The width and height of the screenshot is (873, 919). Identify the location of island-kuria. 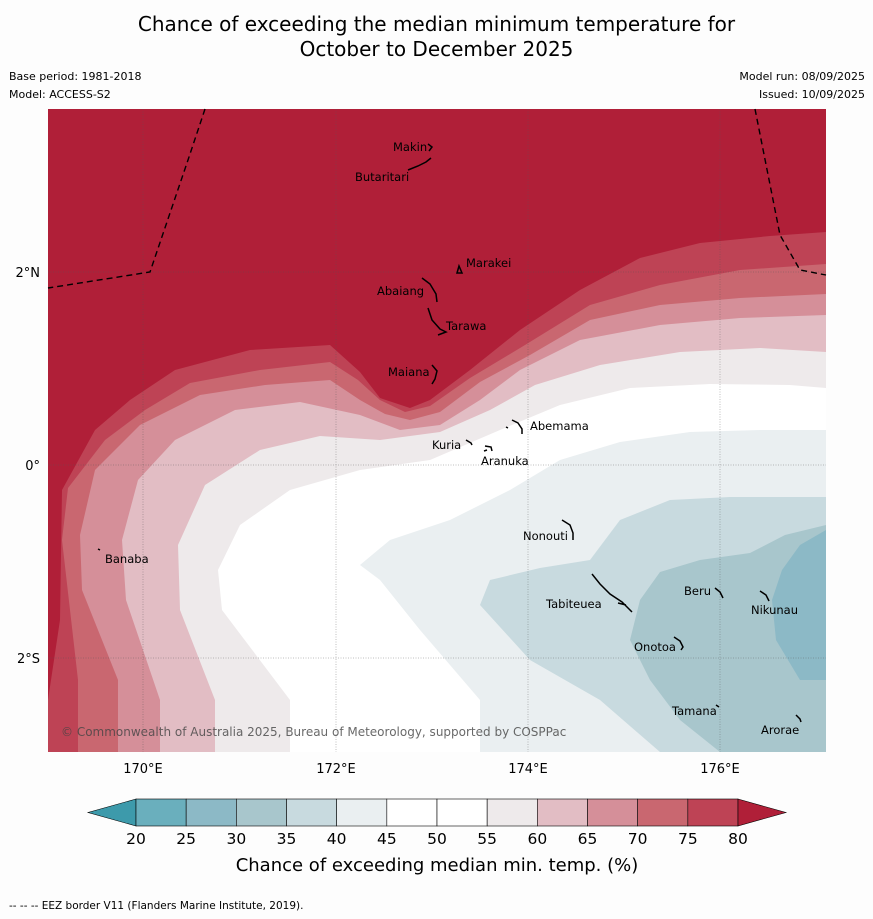
(469, 442).